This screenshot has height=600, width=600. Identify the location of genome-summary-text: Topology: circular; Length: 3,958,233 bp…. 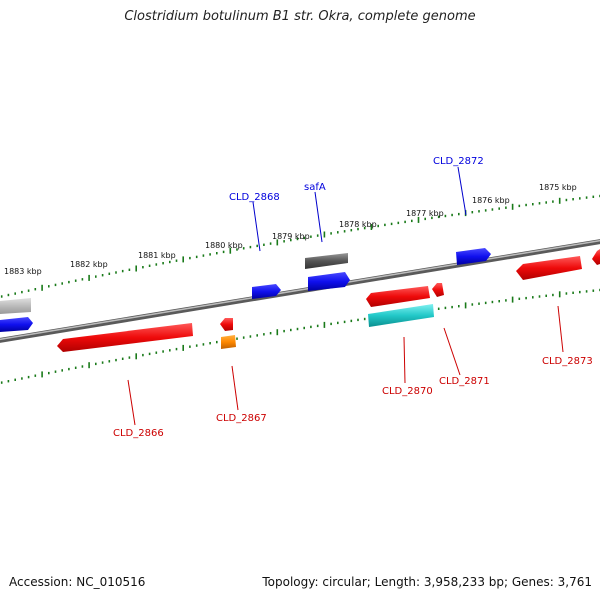
(427, 582).